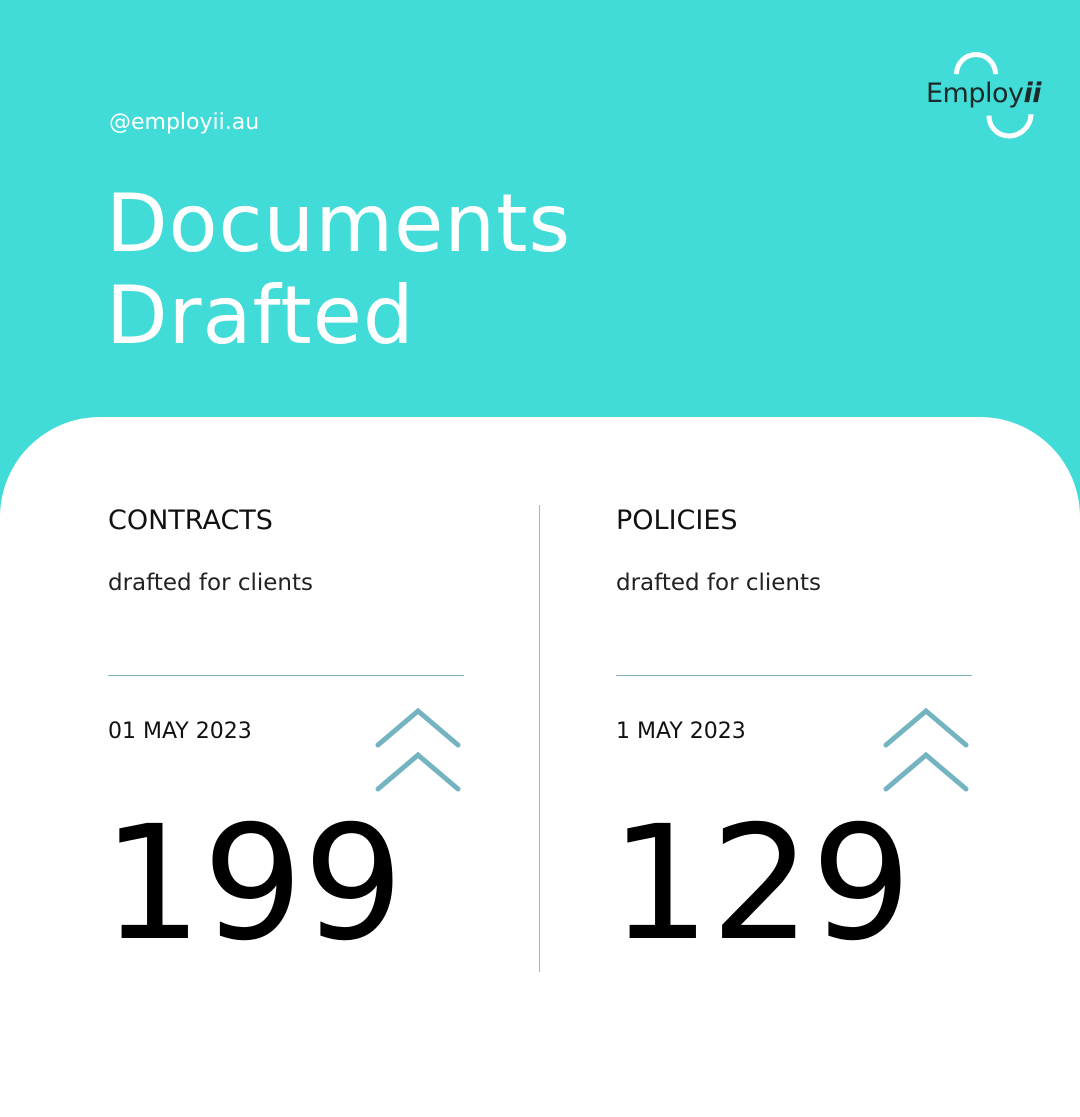 The image size is (1080, 1117). I want to click on page-title: Documents Drafted, so click(338, 270).